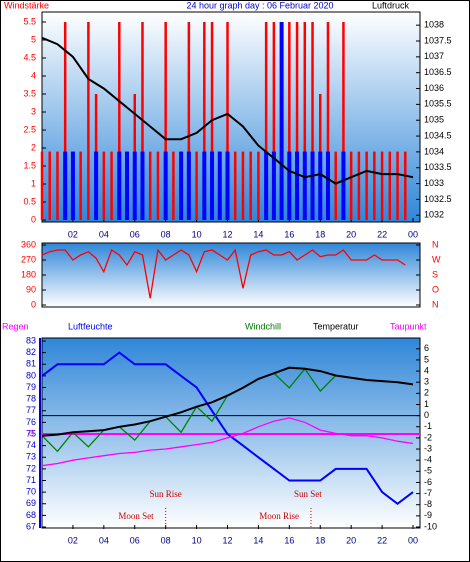 Image resolution: width=470 pixels, height=562 pixels. Describe the element at coordinates (29, 21) in the screenshot. I see `y-tick-label: 5.5` at that location.